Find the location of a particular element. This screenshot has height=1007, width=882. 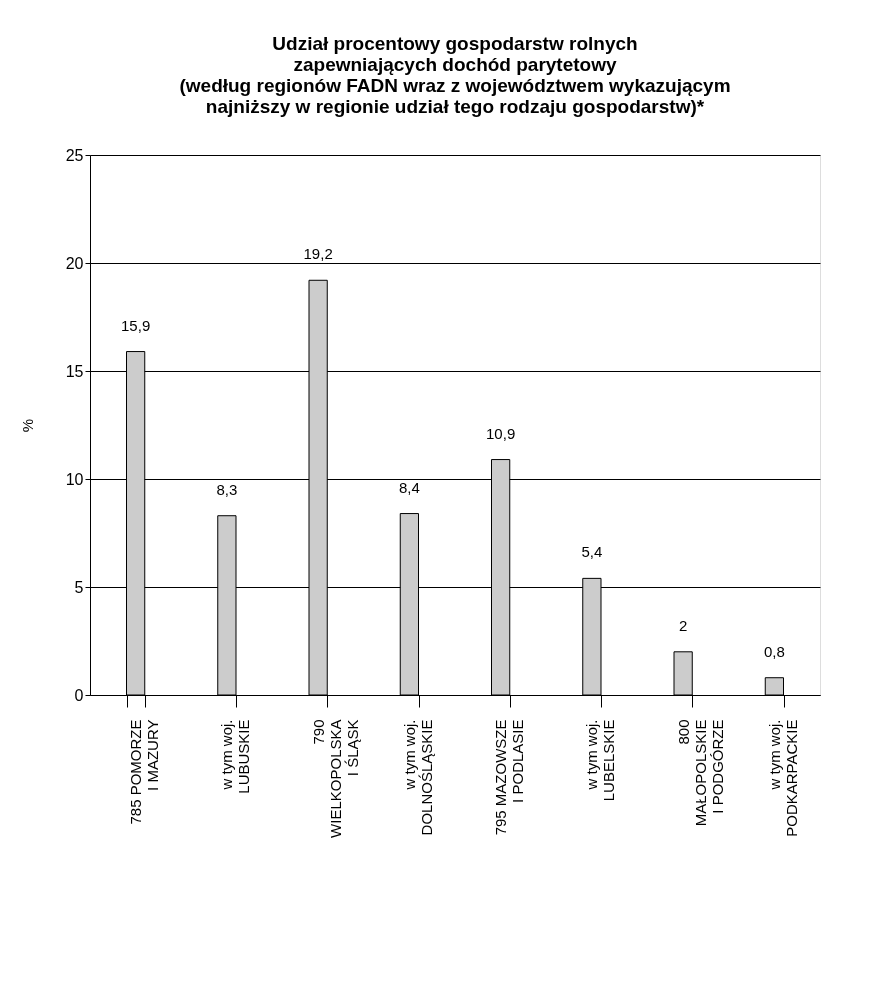

text: Udział procentowy gospodarstw rolnych is located at coordinates (455, 43).